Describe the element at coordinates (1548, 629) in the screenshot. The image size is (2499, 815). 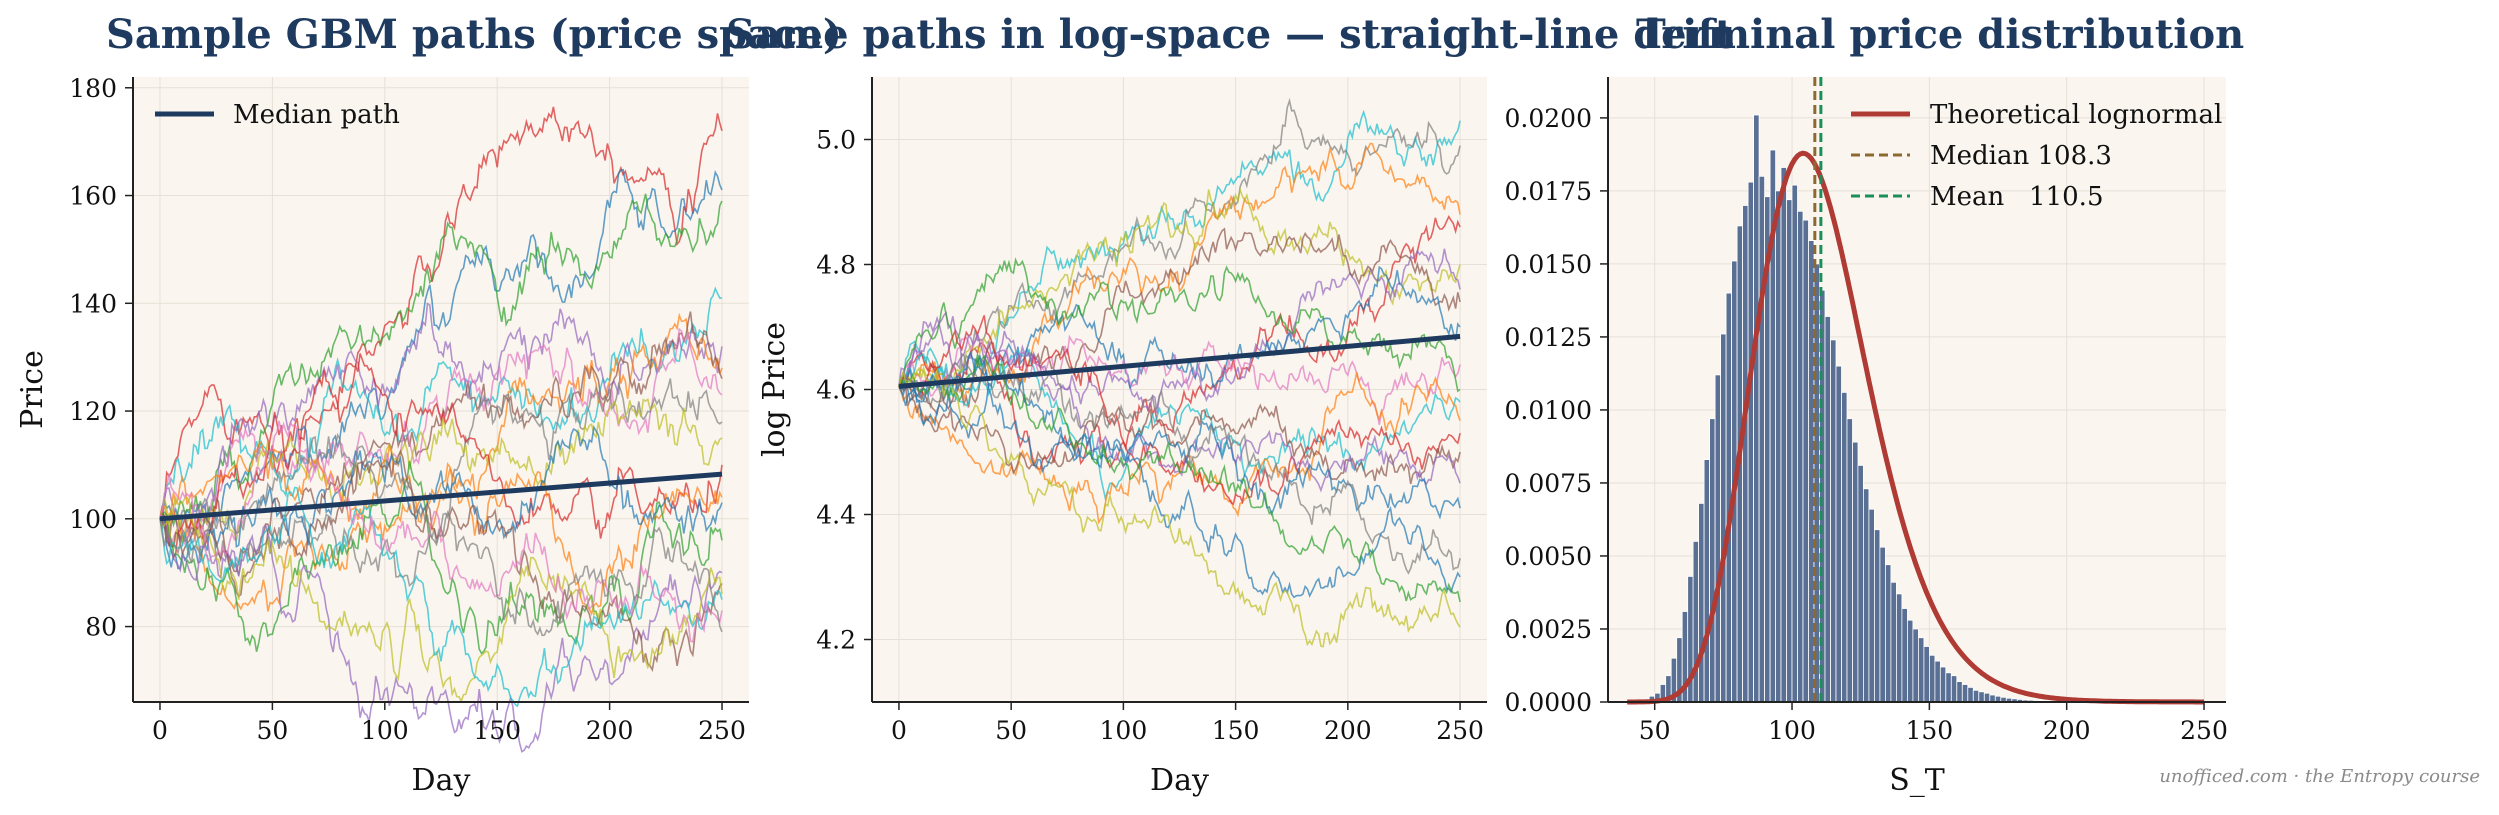
I see `y-tick-label: 0.0025` at that location.